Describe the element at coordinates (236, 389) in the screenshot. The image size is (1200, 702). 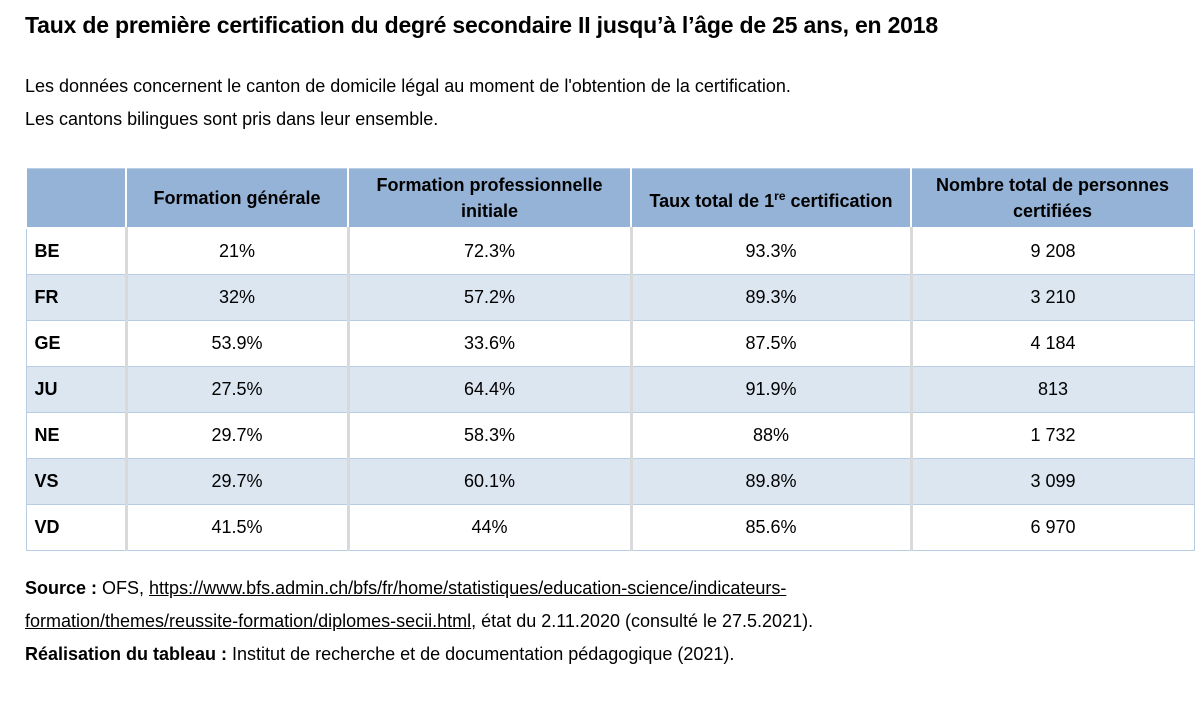
I see `table-cell: 27.5%` at that location.